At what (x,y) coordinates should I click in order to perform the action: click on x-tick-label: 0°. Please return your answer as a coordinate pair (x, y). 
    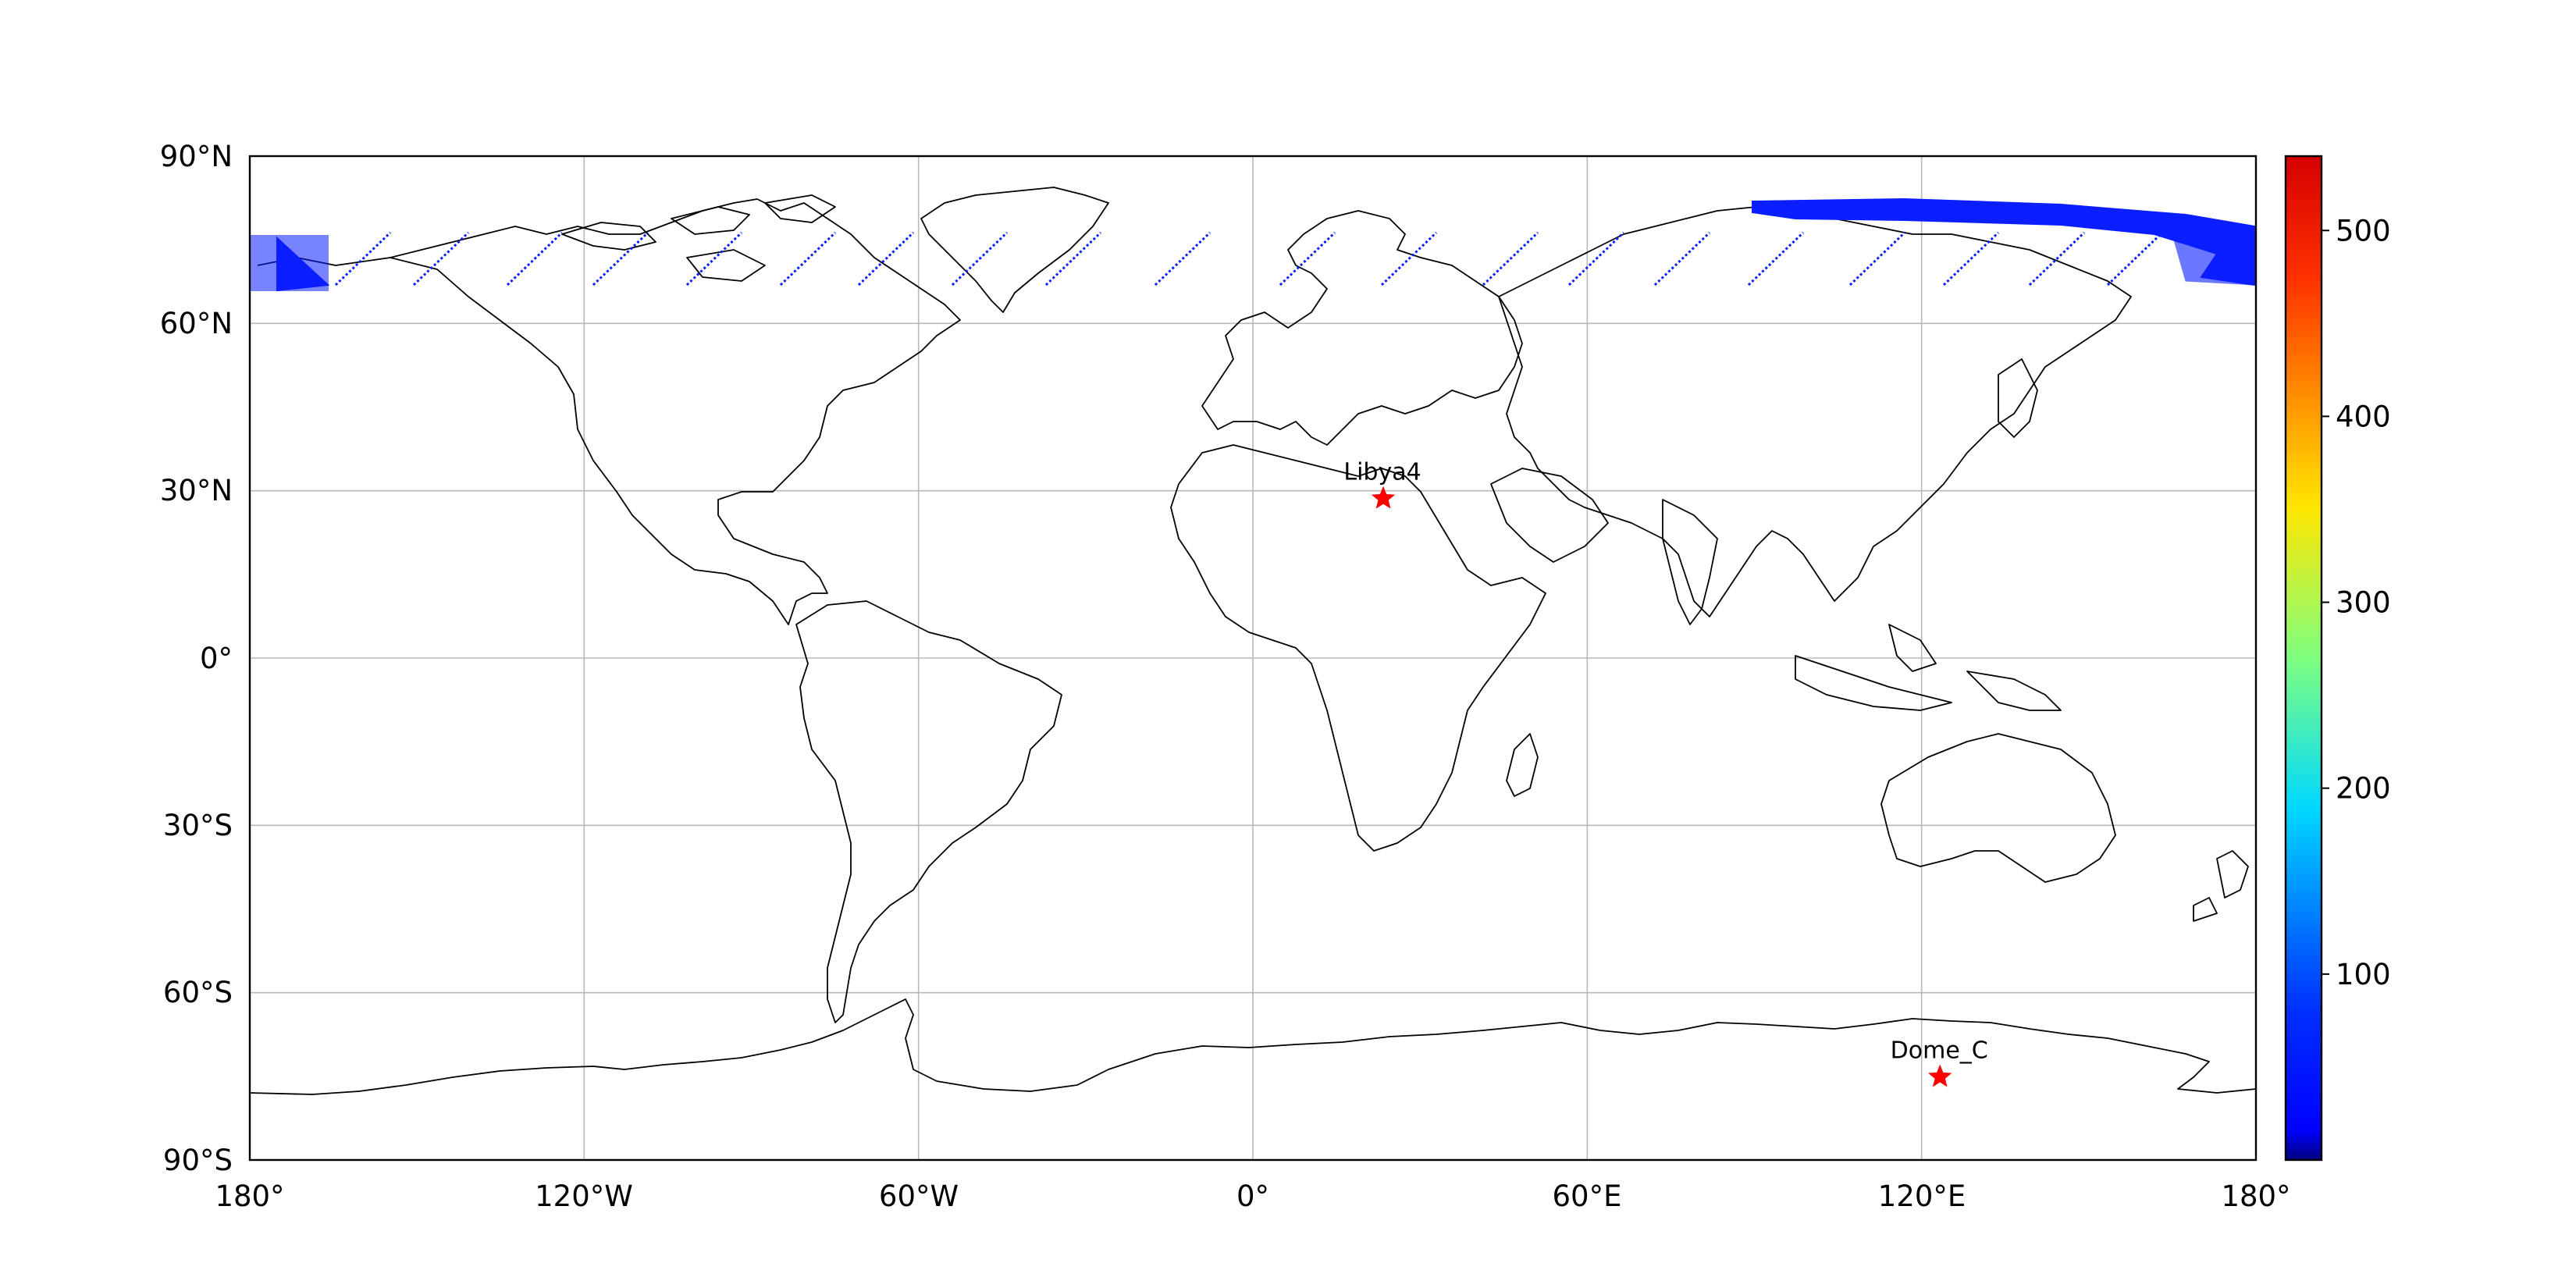
    Looking at the image, I should click on (1252, 1196).